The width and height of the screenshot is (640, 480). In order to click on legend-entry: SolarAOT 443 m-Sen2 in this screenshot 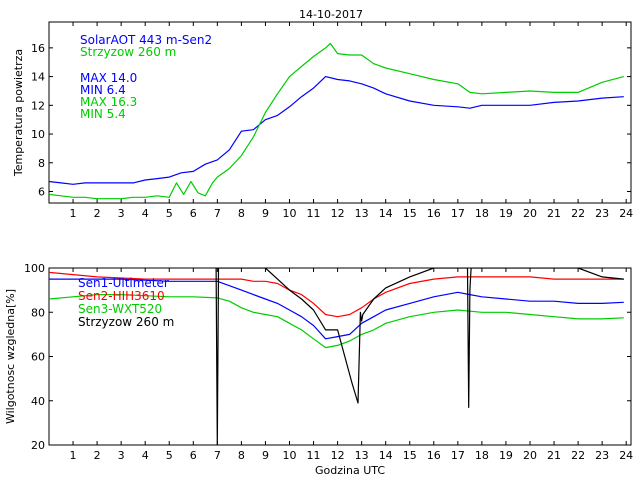, I will do `click(146, 40)`.